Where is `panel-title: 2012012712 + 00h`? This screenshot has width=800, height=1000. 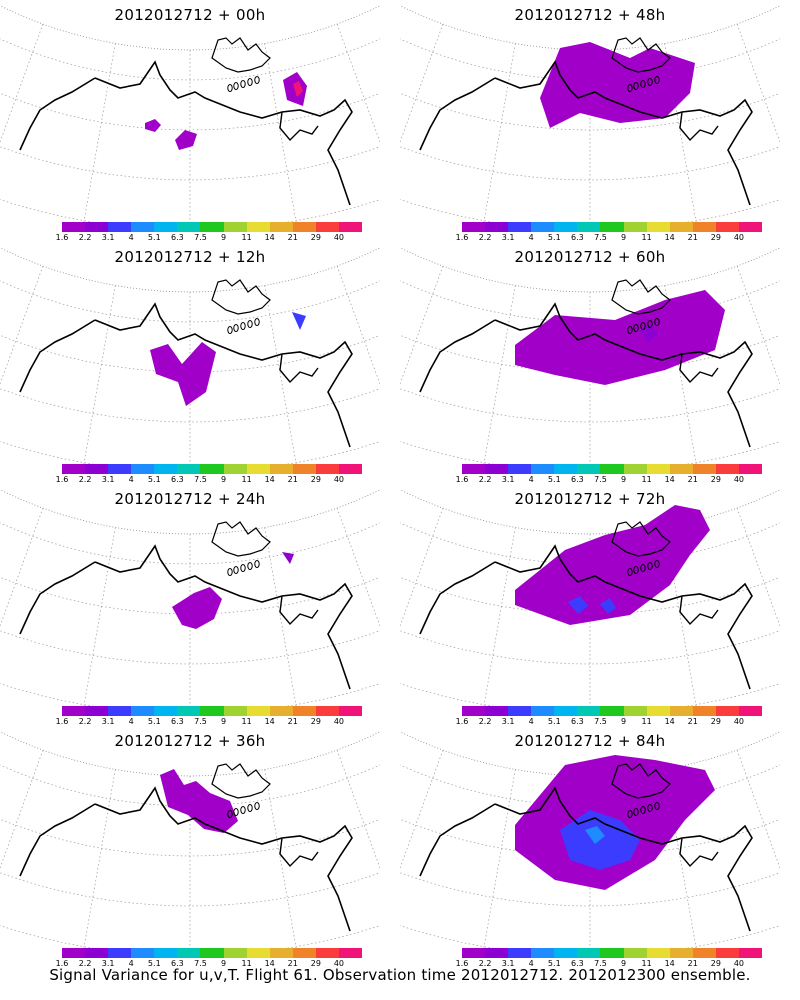
panel-title: 2012012712 + 00h is located at coordinates (190, 15).